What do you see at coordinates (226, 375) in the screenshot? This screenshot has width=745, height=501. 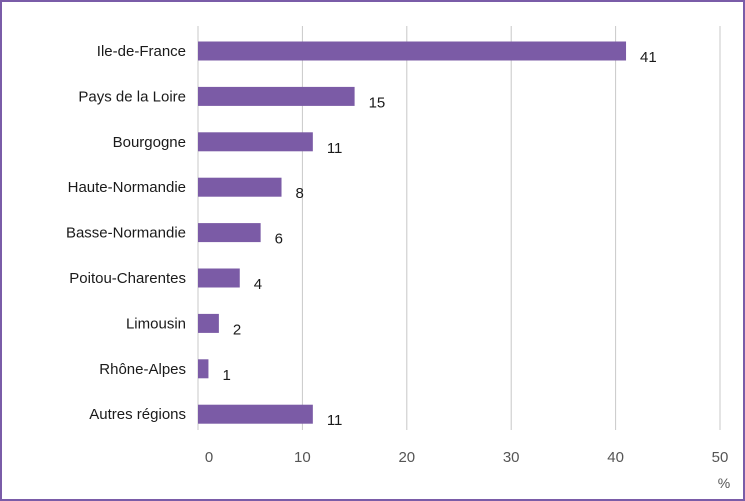 I see `data-label: 1` at bounding box center [226, 375].